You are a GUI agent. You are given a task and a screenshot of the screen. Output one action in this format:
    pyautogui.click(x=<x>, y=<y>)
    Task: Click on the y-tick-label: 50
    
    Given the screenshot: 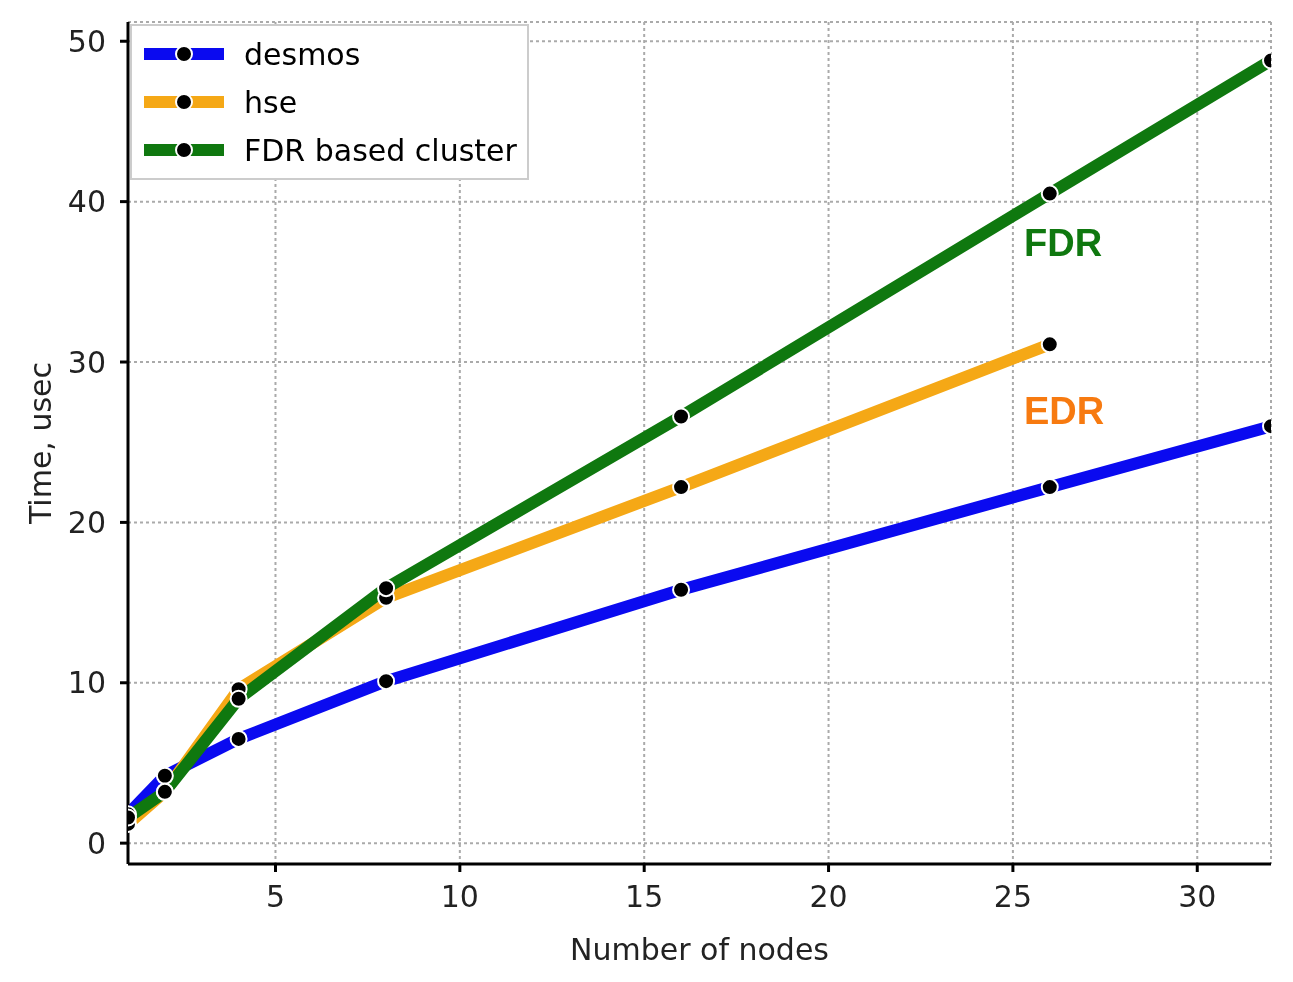 What is the action you would take?
    pyautogui.click(x=86, y=41)
    